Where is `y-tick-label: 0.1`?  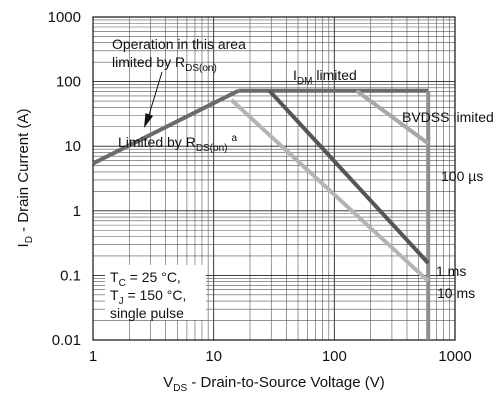
y-tick-label: 0.1 is located at coordinates (70, 275).